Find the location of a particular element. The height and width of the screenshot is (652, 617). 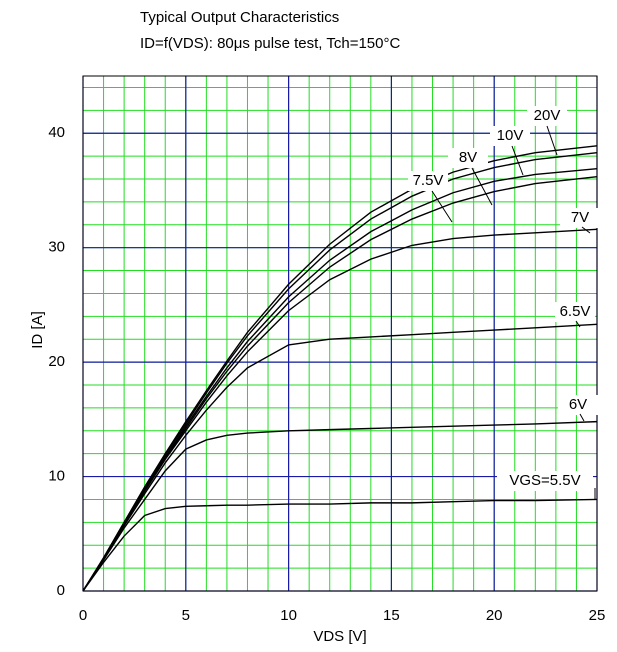

curve-label: 20V is located at coordinates (547, 115).